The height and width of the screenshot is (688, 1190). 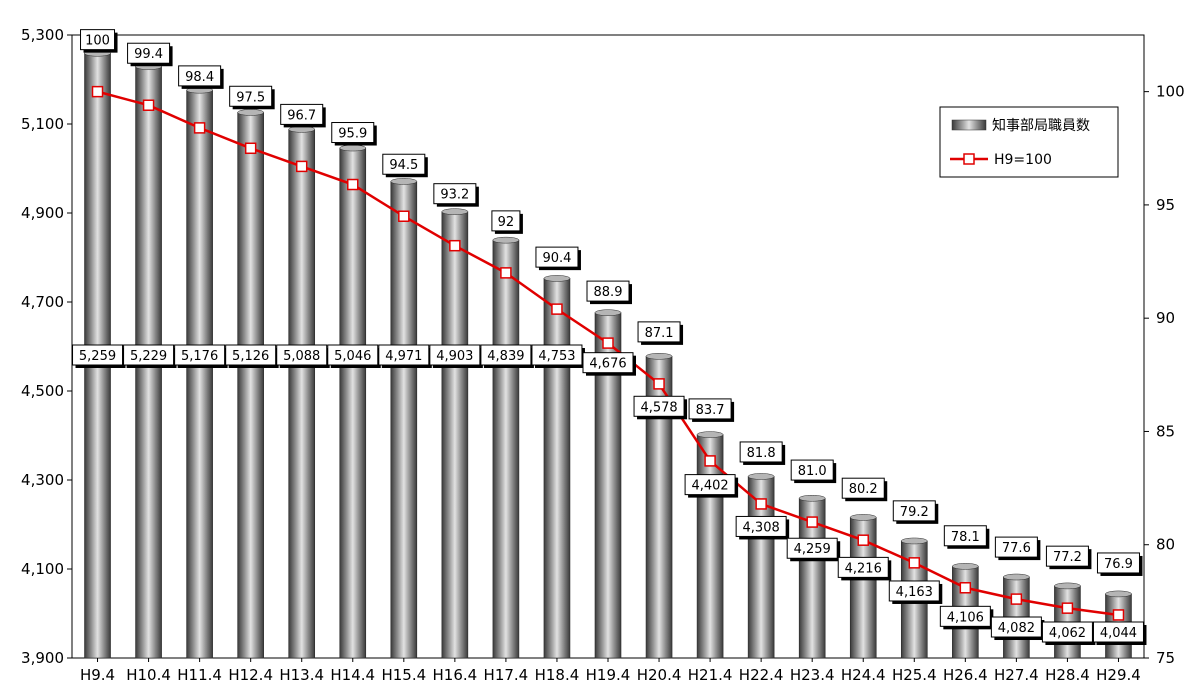 What do you see at coordinates (1165, 545) in the screenshot?
I see `right-axis-tick-label: 80` at bounding box center [1165, 545].